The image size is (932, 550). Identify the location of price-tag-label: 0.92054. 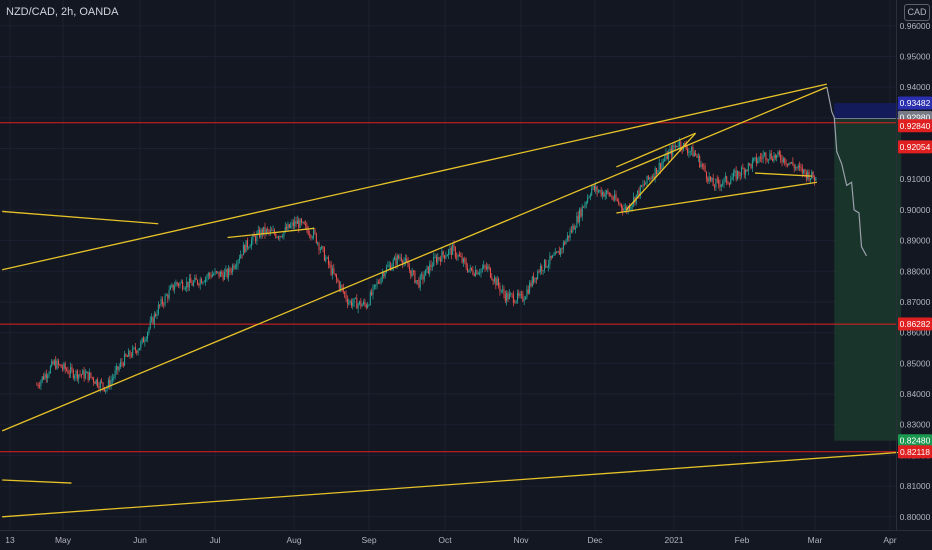
(915, 147).